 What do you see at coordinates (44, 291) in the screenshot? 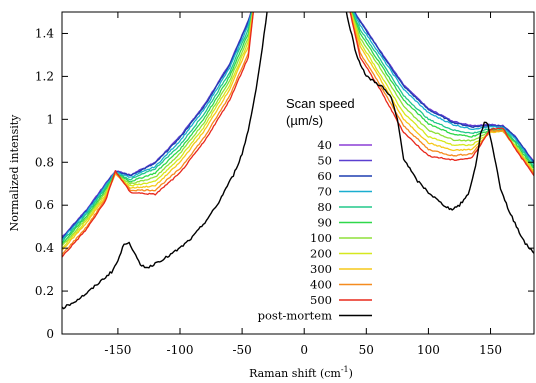
I see `y-tick-label: 0.2` at bounding box center [44, 291].